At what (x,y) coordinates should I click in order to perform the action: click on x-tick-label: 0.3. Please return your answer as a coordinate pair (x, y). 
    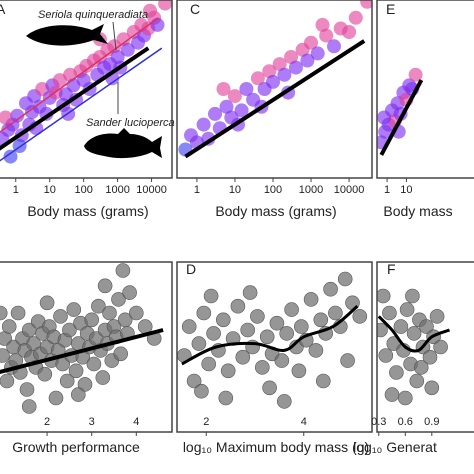
    Looking at the image, I should click on (378, 422).